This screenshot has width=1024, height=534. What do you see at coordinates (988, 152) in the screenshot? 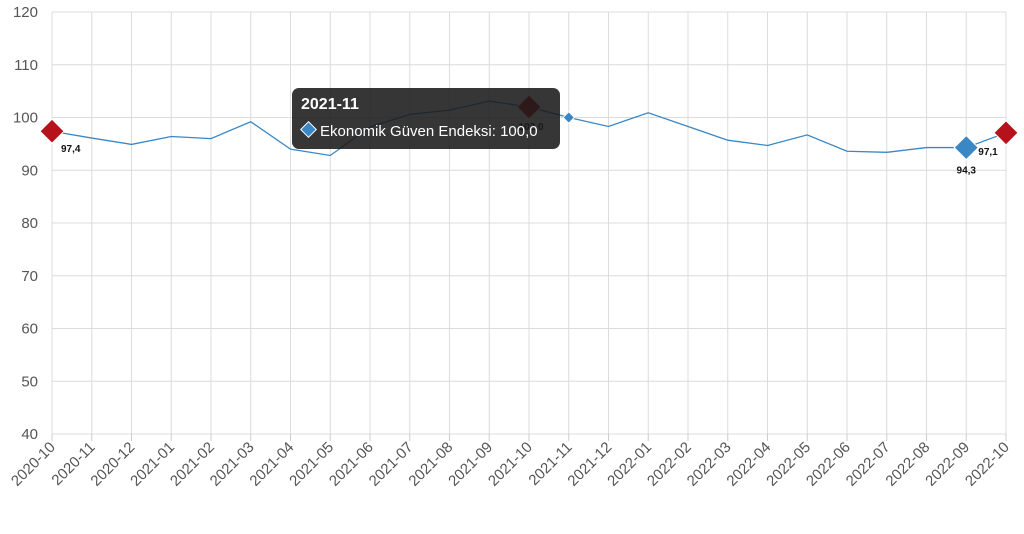
I see `data-label: 97,1` at bounding box center [988, 152].